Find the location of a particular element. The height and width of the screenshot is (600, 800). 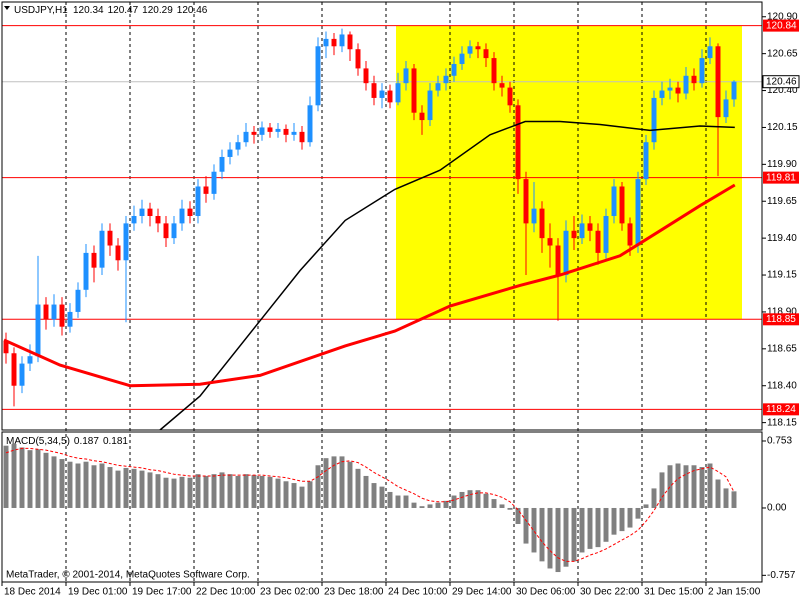

x-tick-label: 23 Dec 02:00 is located at coordinates (290, 592).